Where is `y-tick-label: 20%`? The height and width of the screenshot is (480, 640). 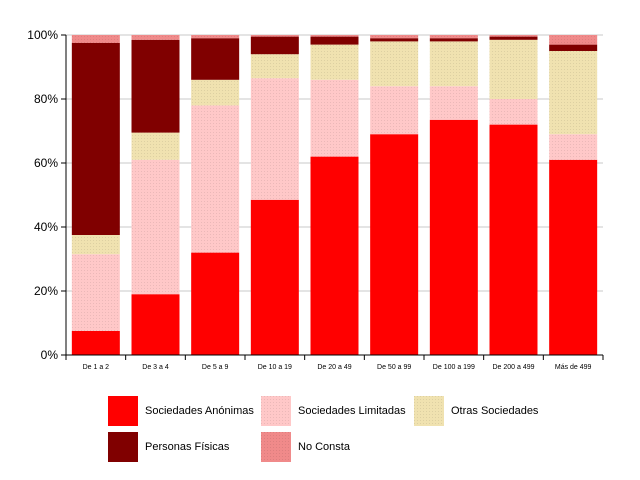 y-tick-label: 20% is located at coordinates (46, 291).